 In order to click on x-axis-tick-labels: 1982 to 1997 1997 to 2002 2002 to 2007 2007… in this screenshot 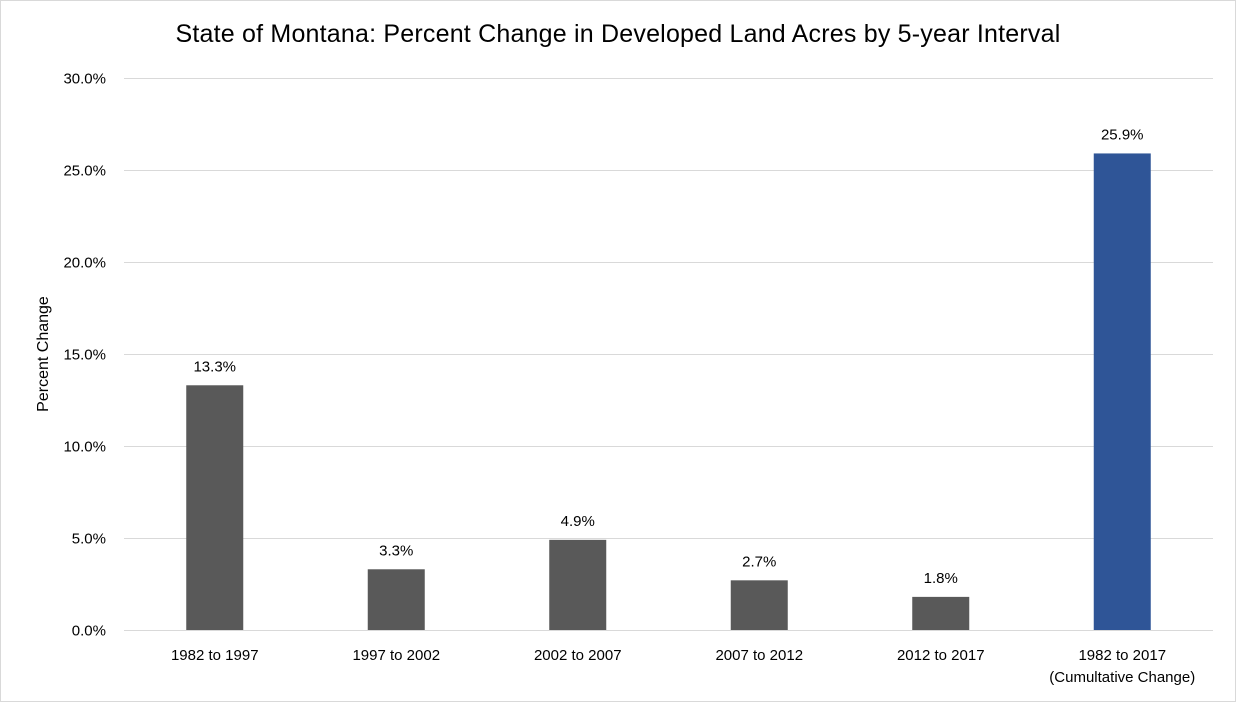, I will do `click(683, 666)`.